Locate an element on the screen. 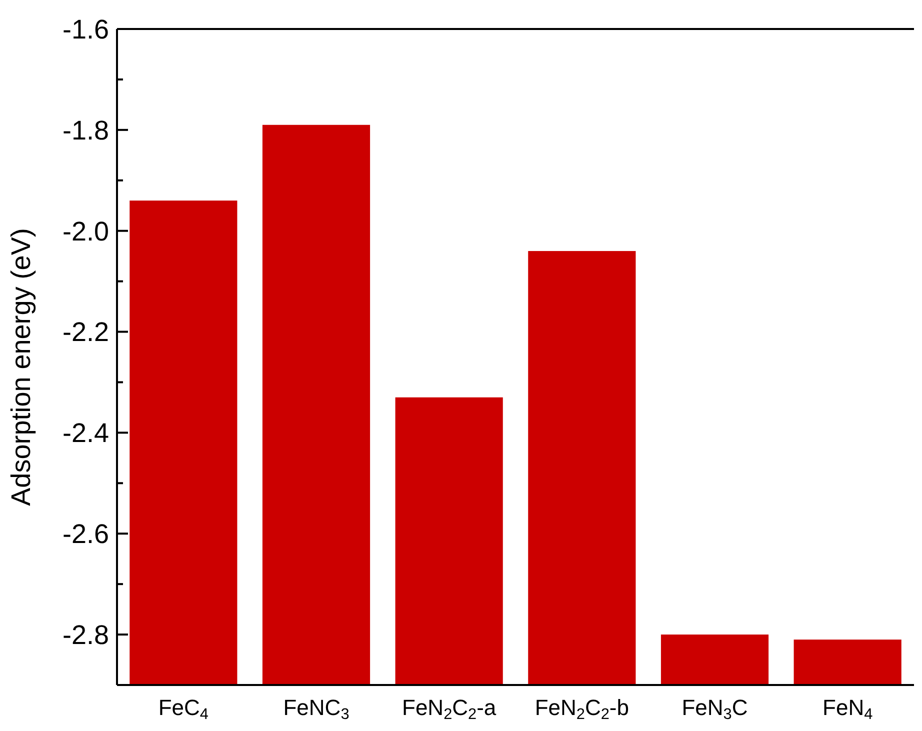  y-tick-label: -2.6 is located at coordinates (85, 534).